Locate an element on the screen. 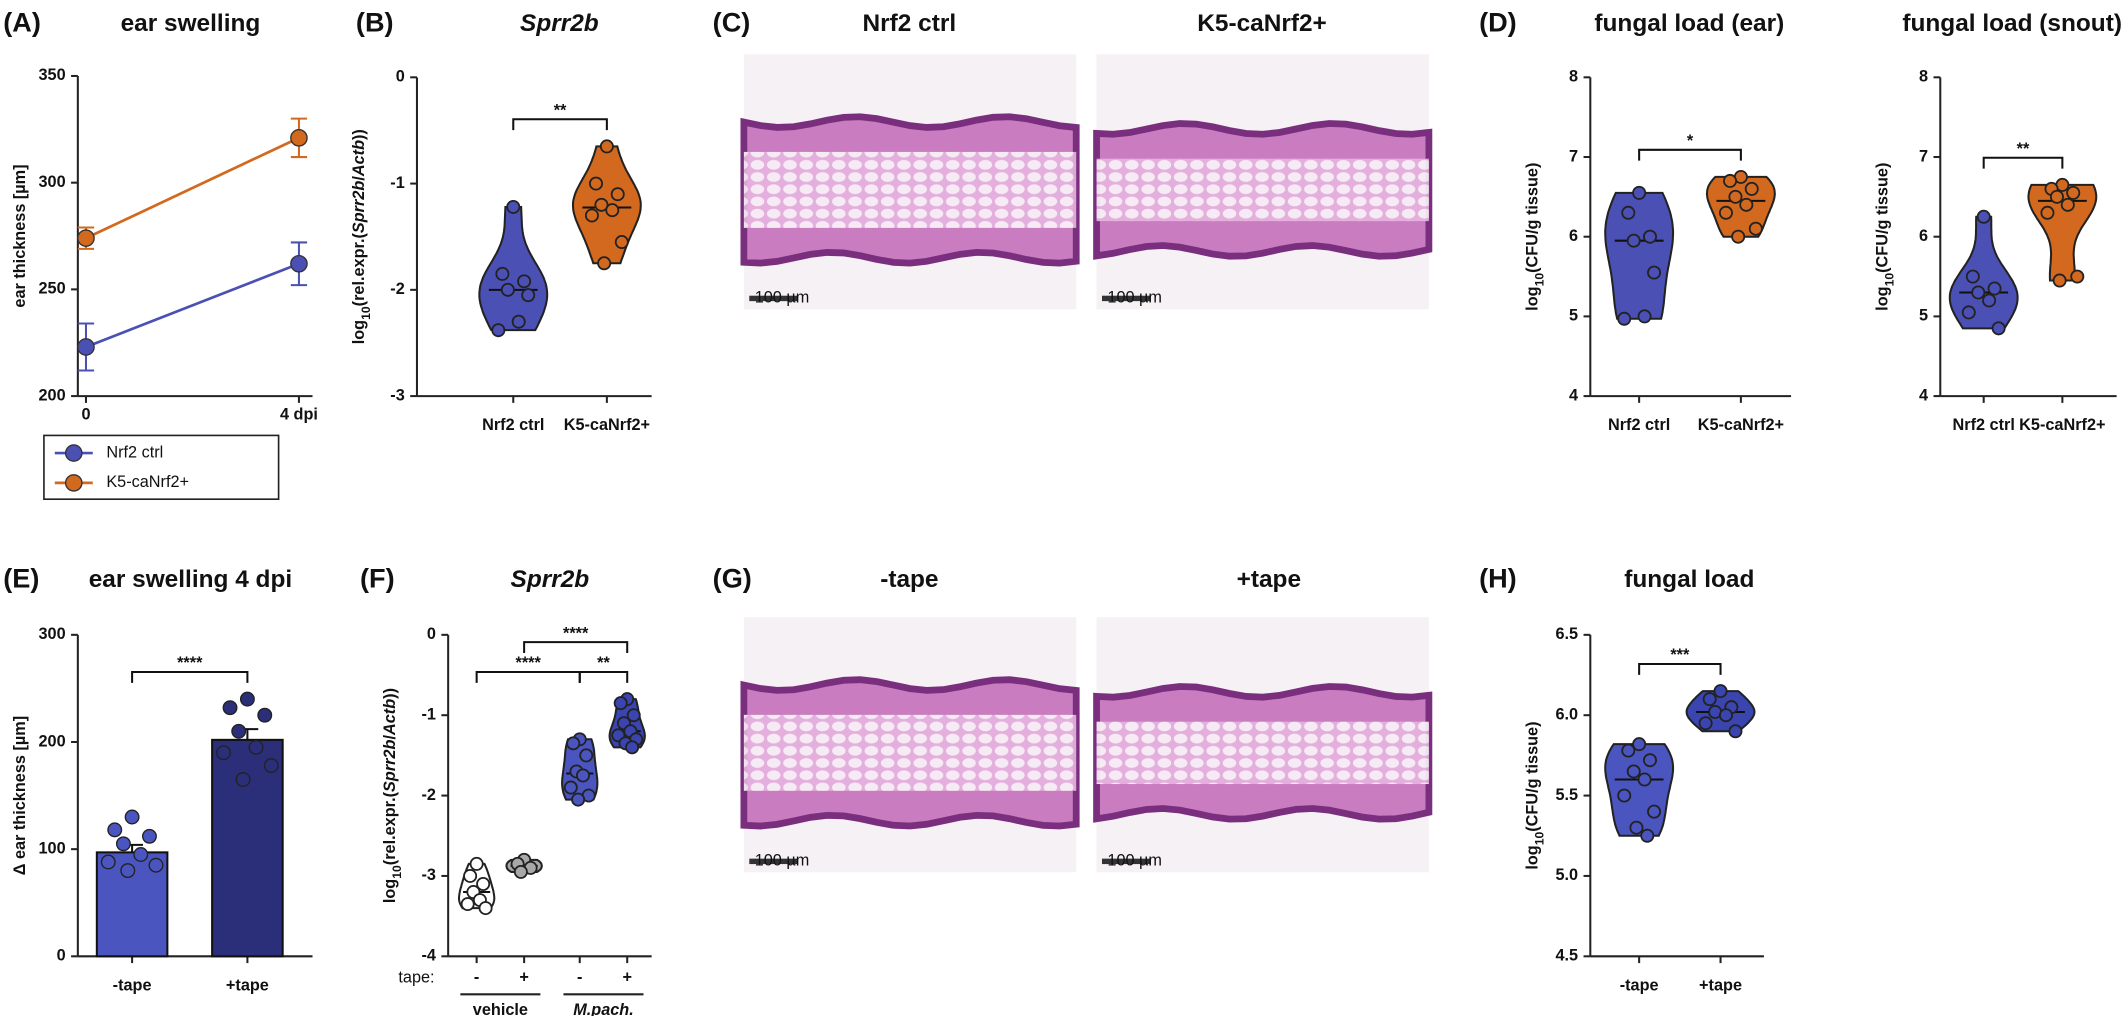  y-tick-label: 5.5 is located at coordinates (1566, 795).